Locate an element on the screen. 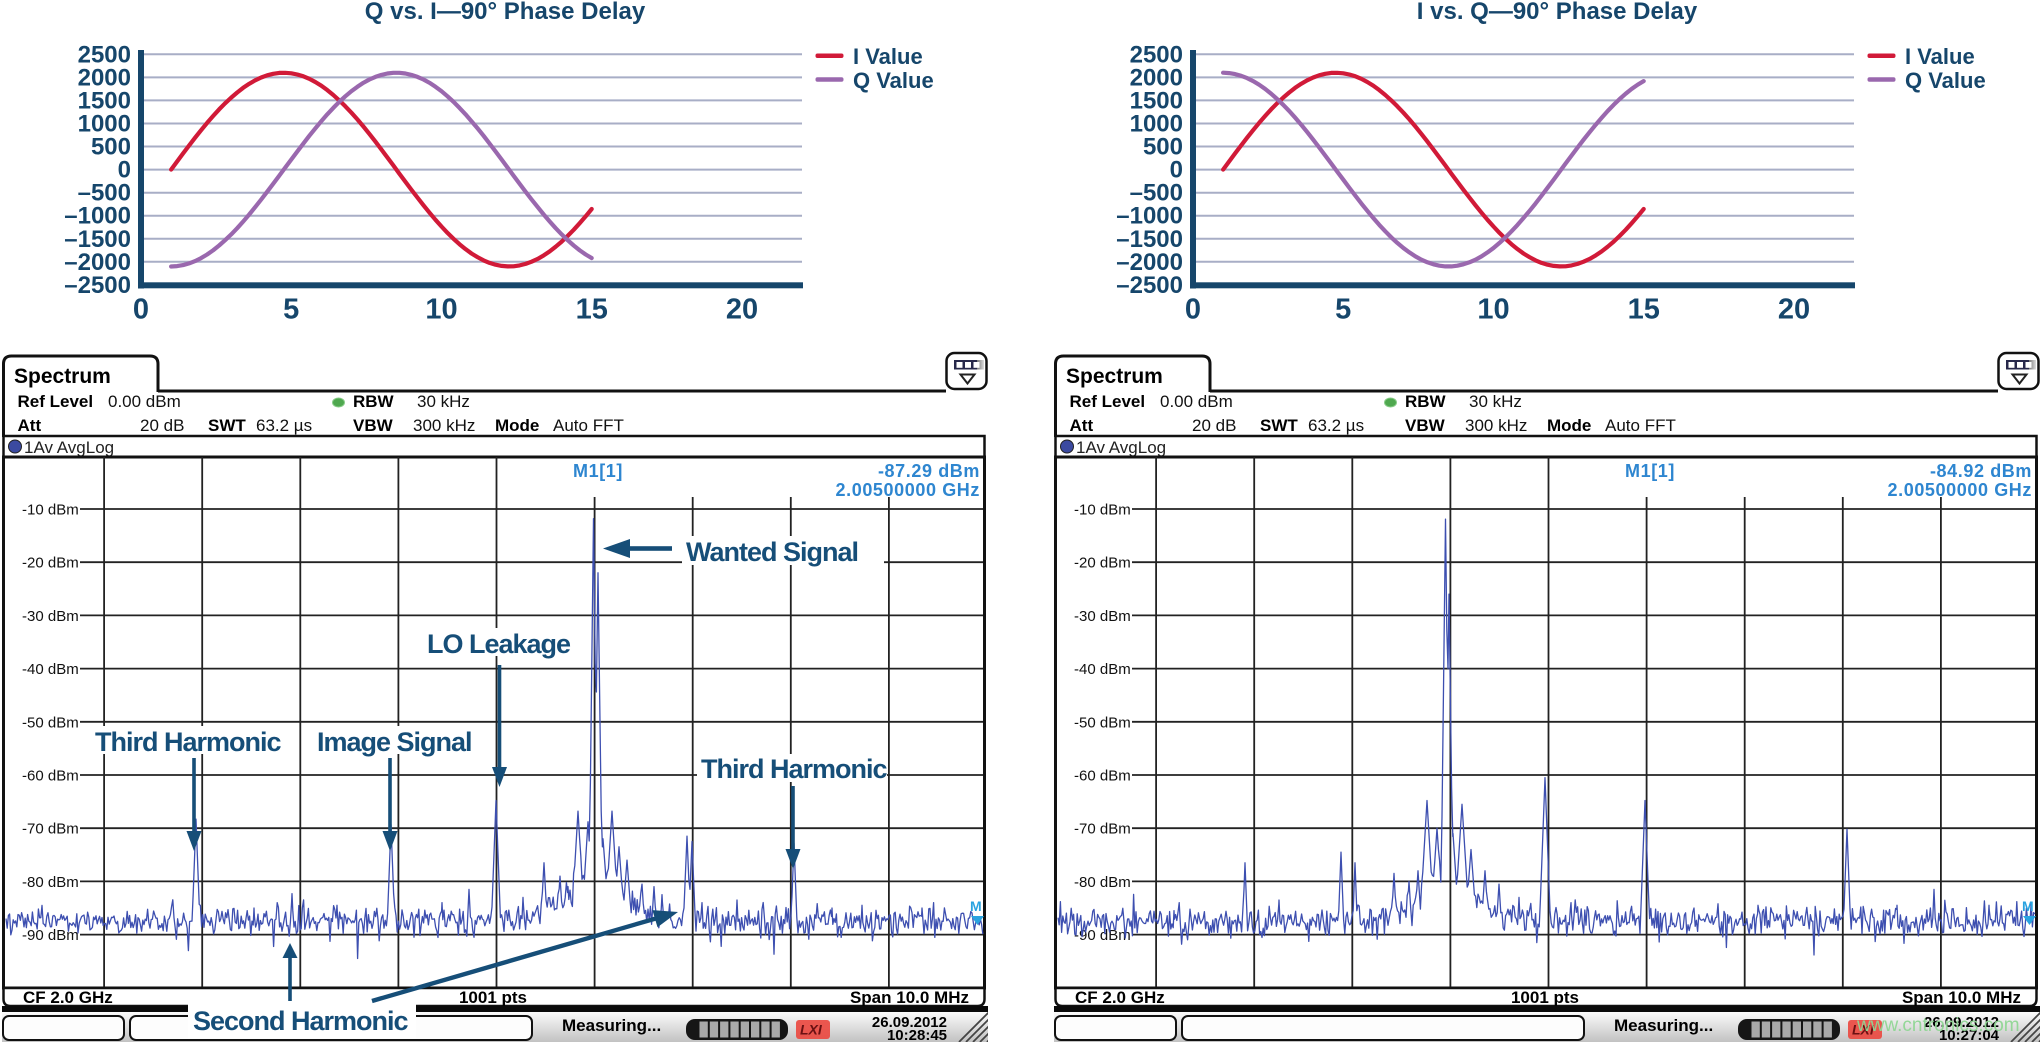  svg-text: Att is located at coordinates (30, 425).